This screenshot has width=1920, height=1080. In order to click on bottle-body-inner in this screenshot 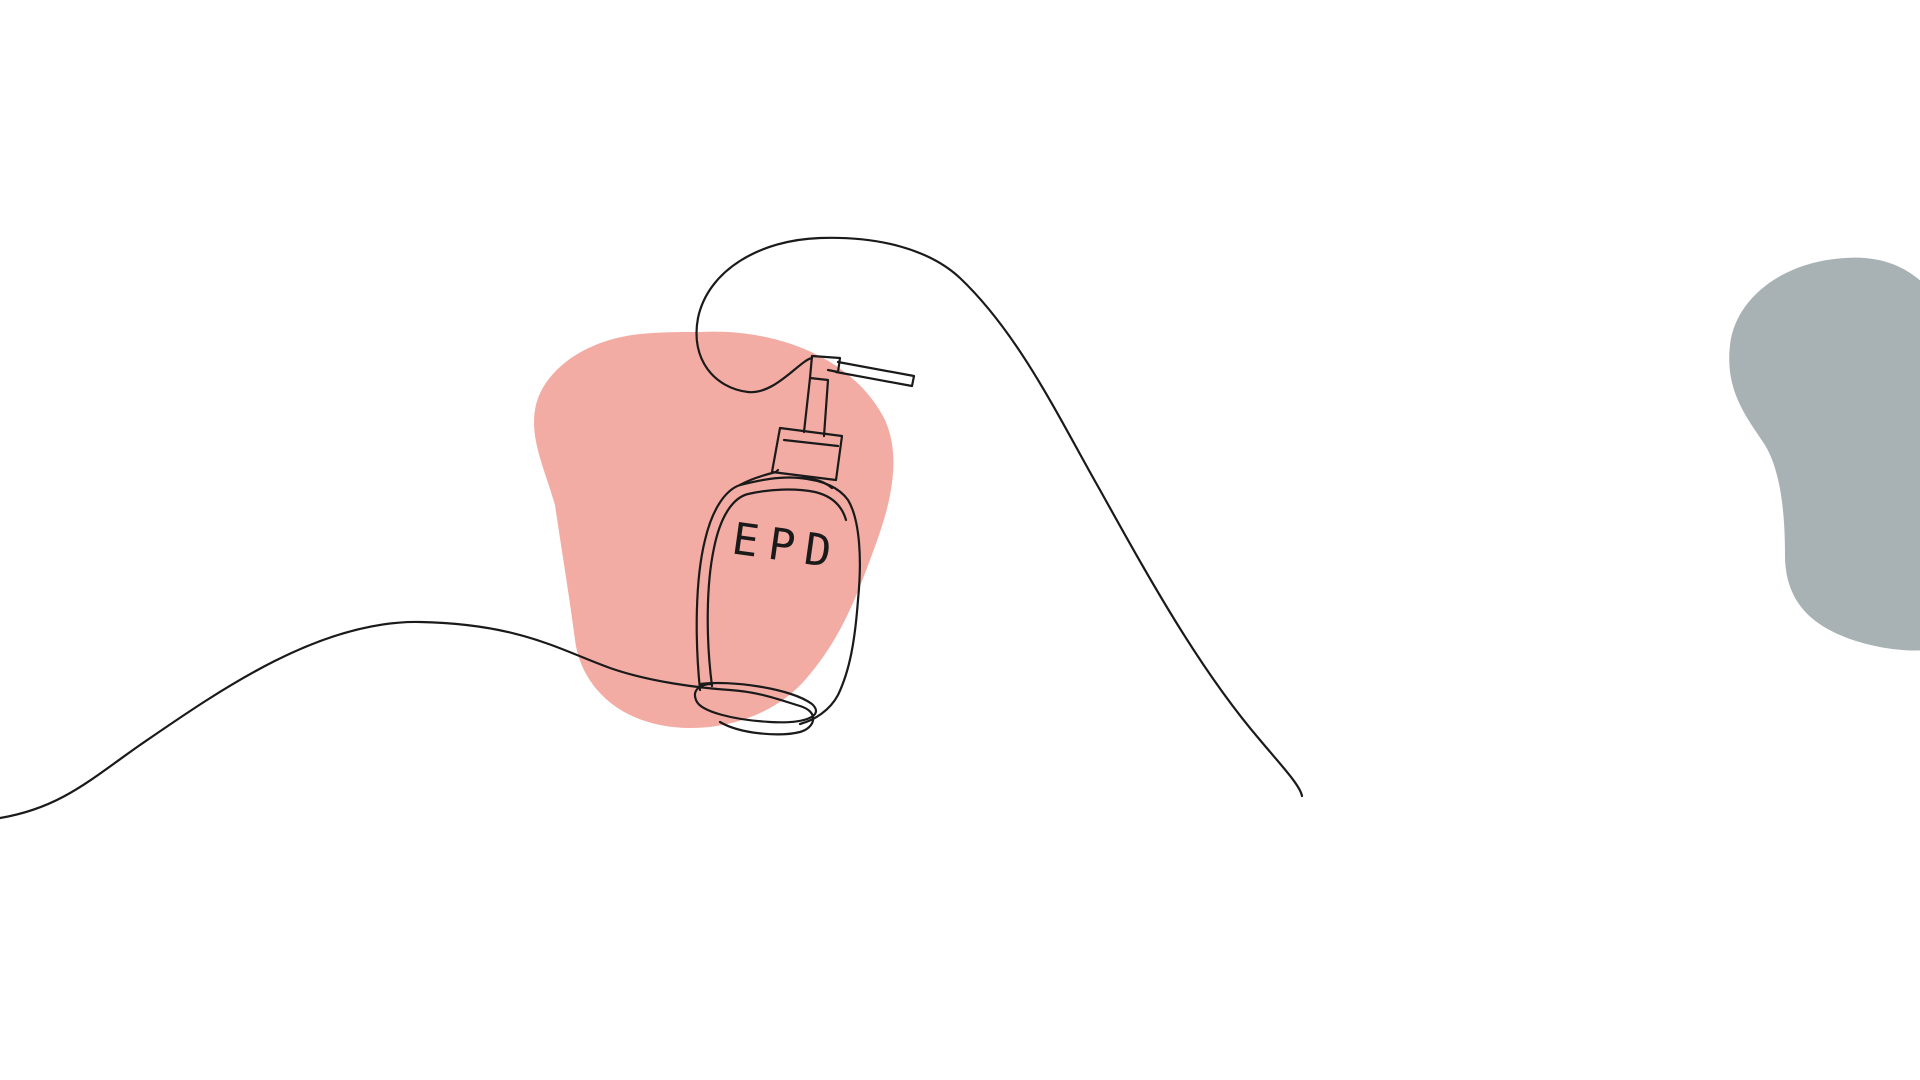, I will do `click(777, 588)`.